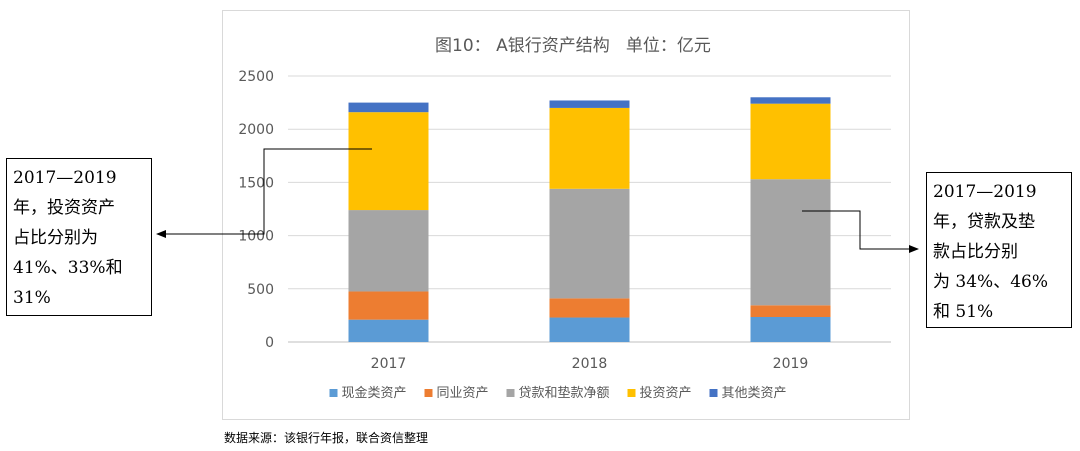 The image size is (1080, 451). What do you see at coordinates (55, 238) in the screenshot?
I see `callout-left-line: 占比分别为` at bounding box center [55, 238].